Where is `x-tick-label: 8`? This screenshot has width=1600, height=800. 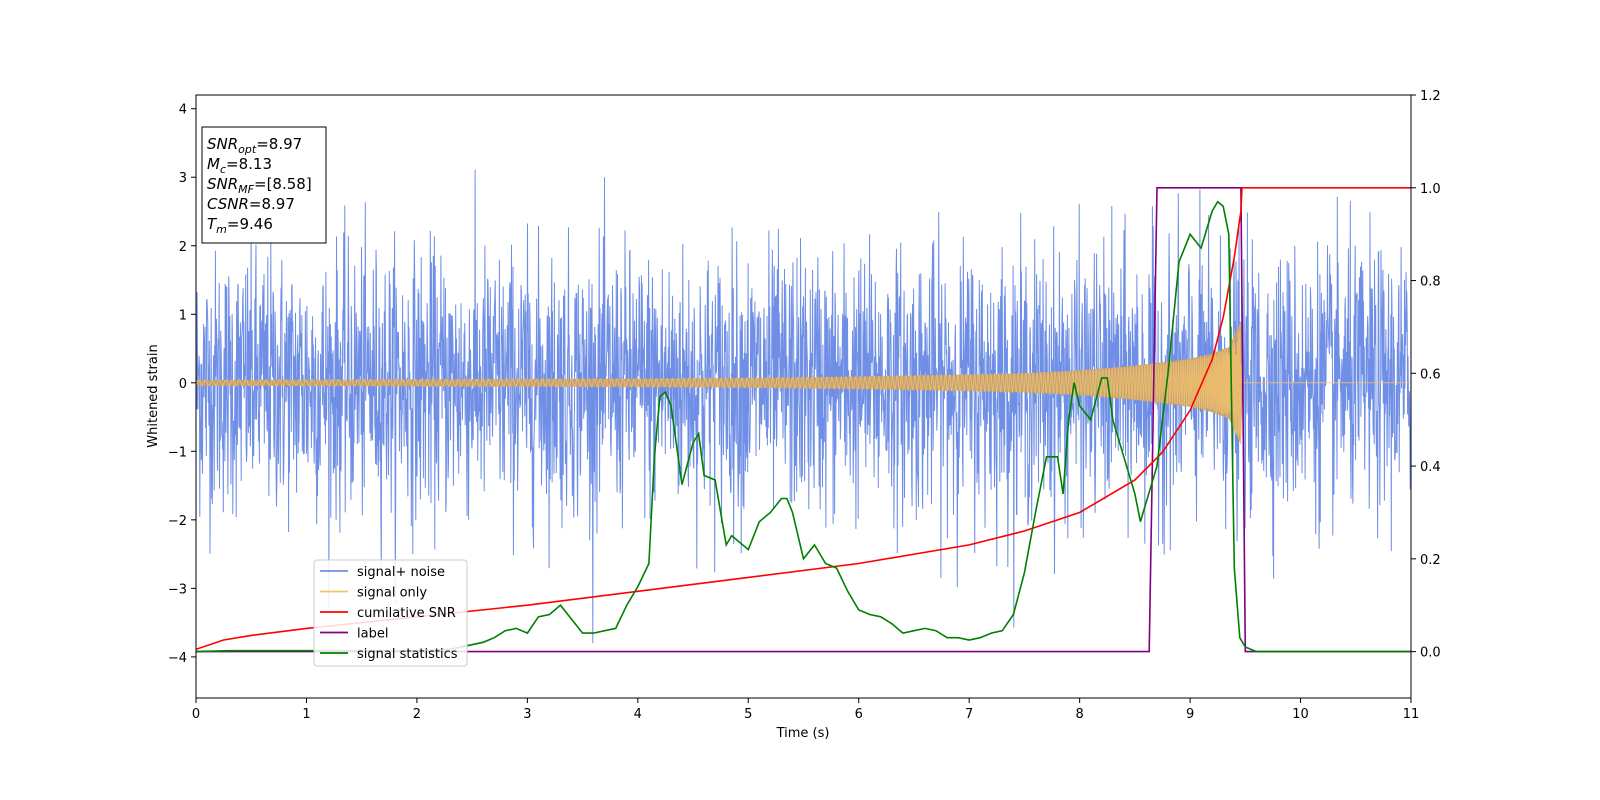 x-tick-label: 8 is located at coordinates (1079, 714).